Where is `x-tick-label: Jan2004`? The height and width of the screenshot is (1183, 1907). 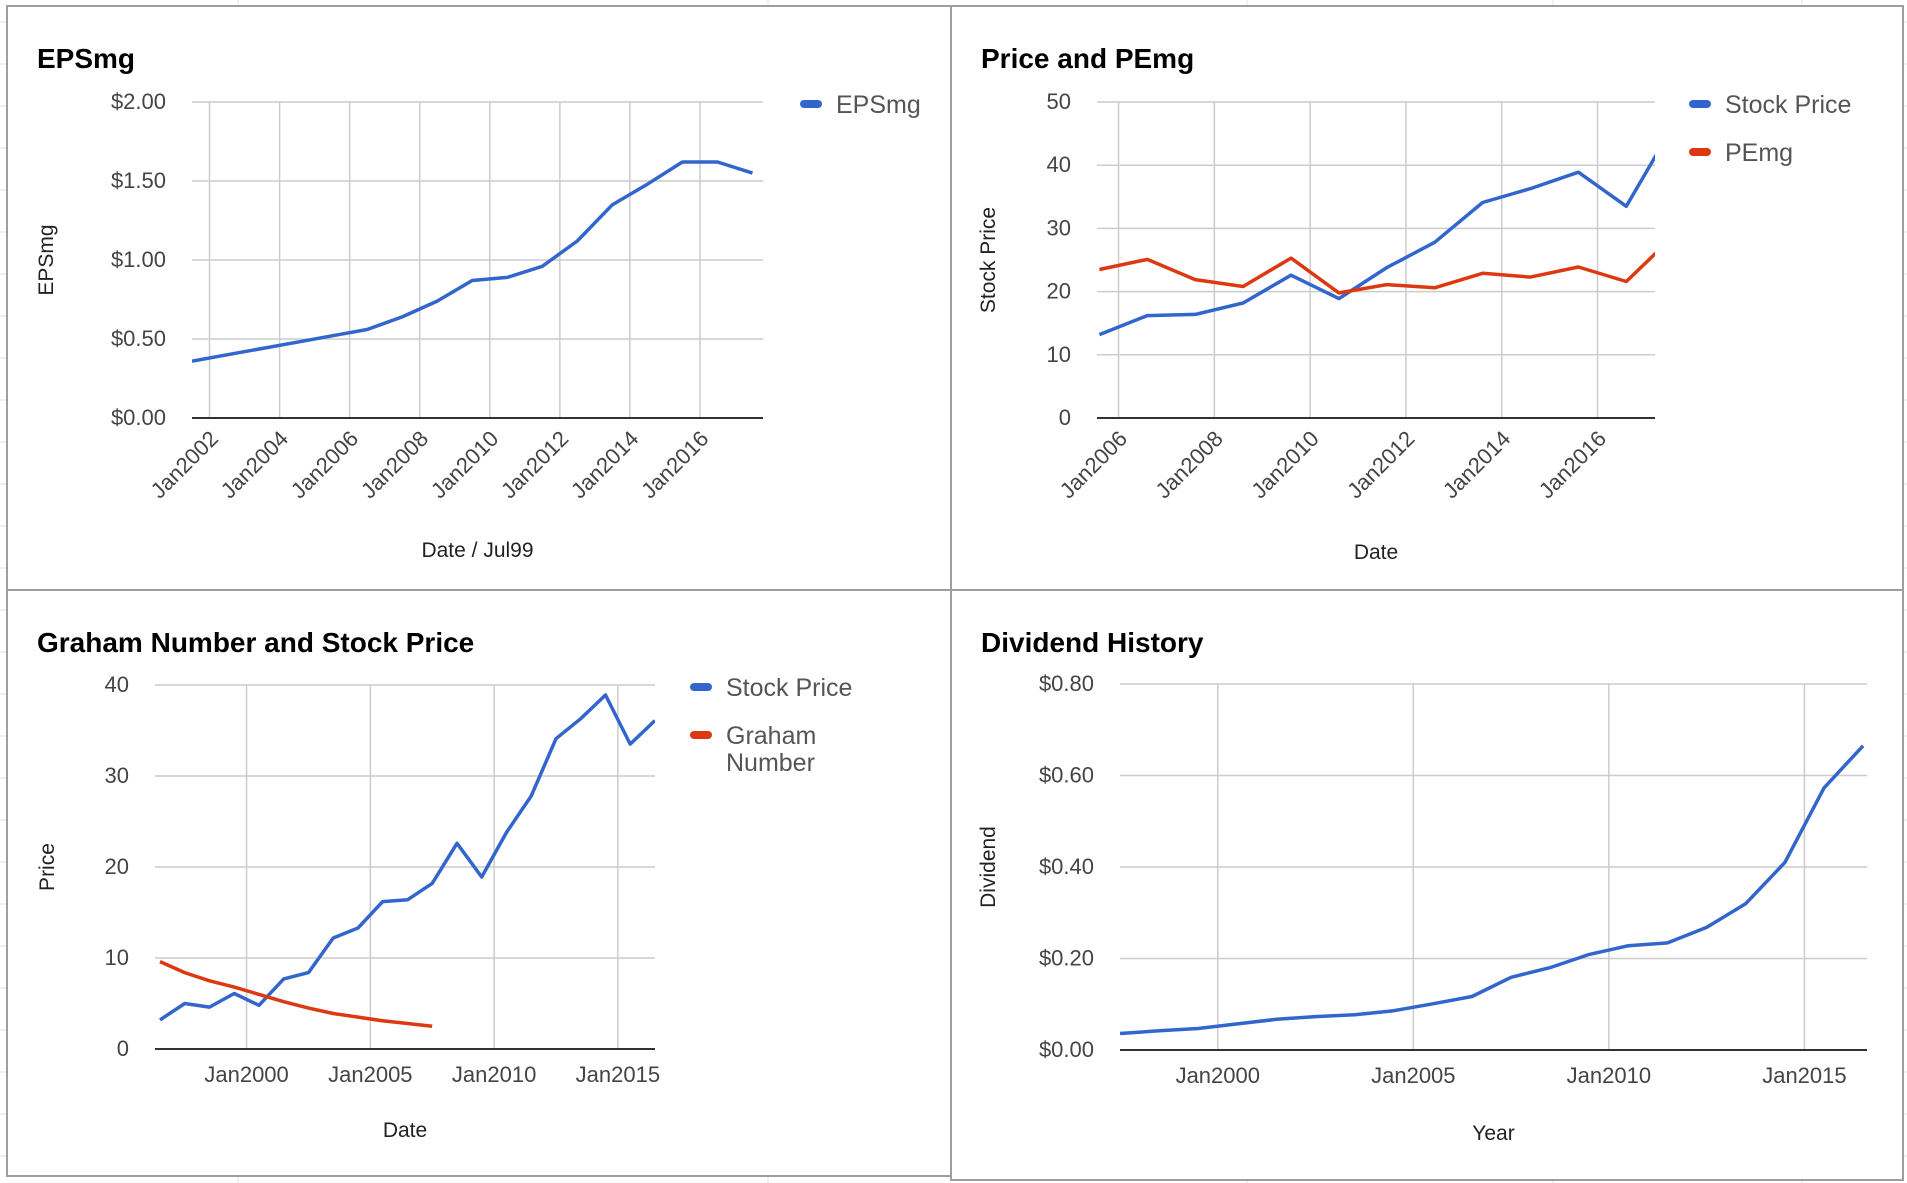 x-tick-label: Jan2004 is located at coordinates (254, 464).